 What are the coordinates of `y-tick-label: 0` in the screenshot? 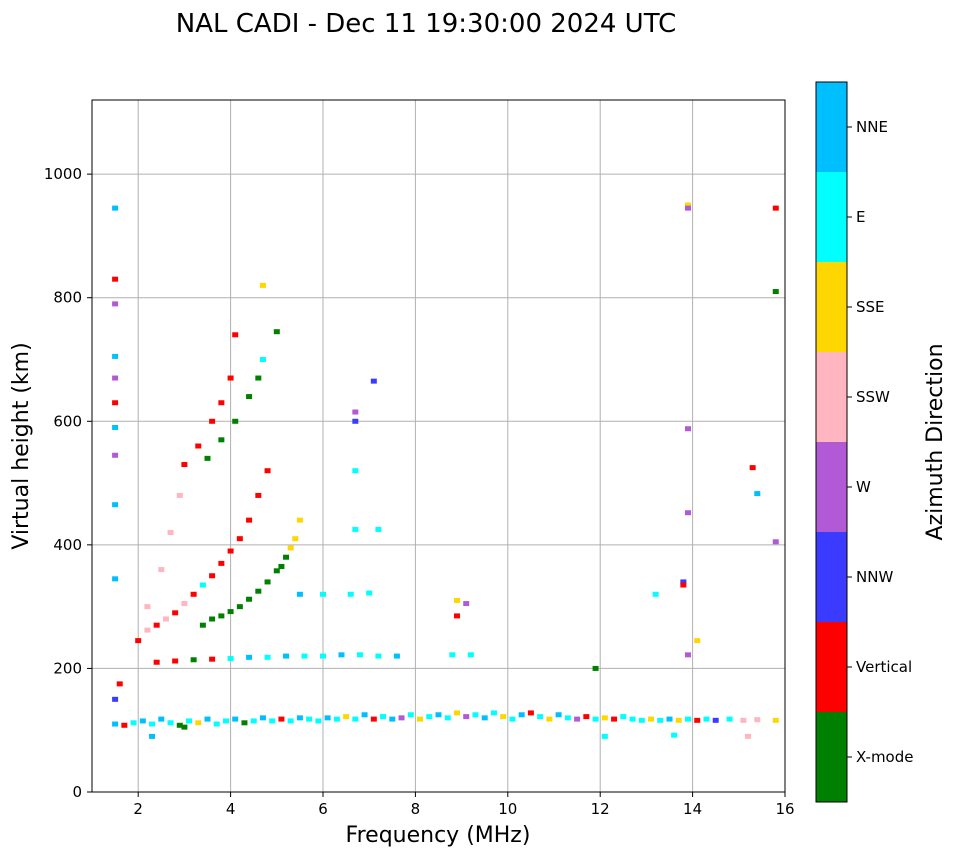 It's located at (77, 792).